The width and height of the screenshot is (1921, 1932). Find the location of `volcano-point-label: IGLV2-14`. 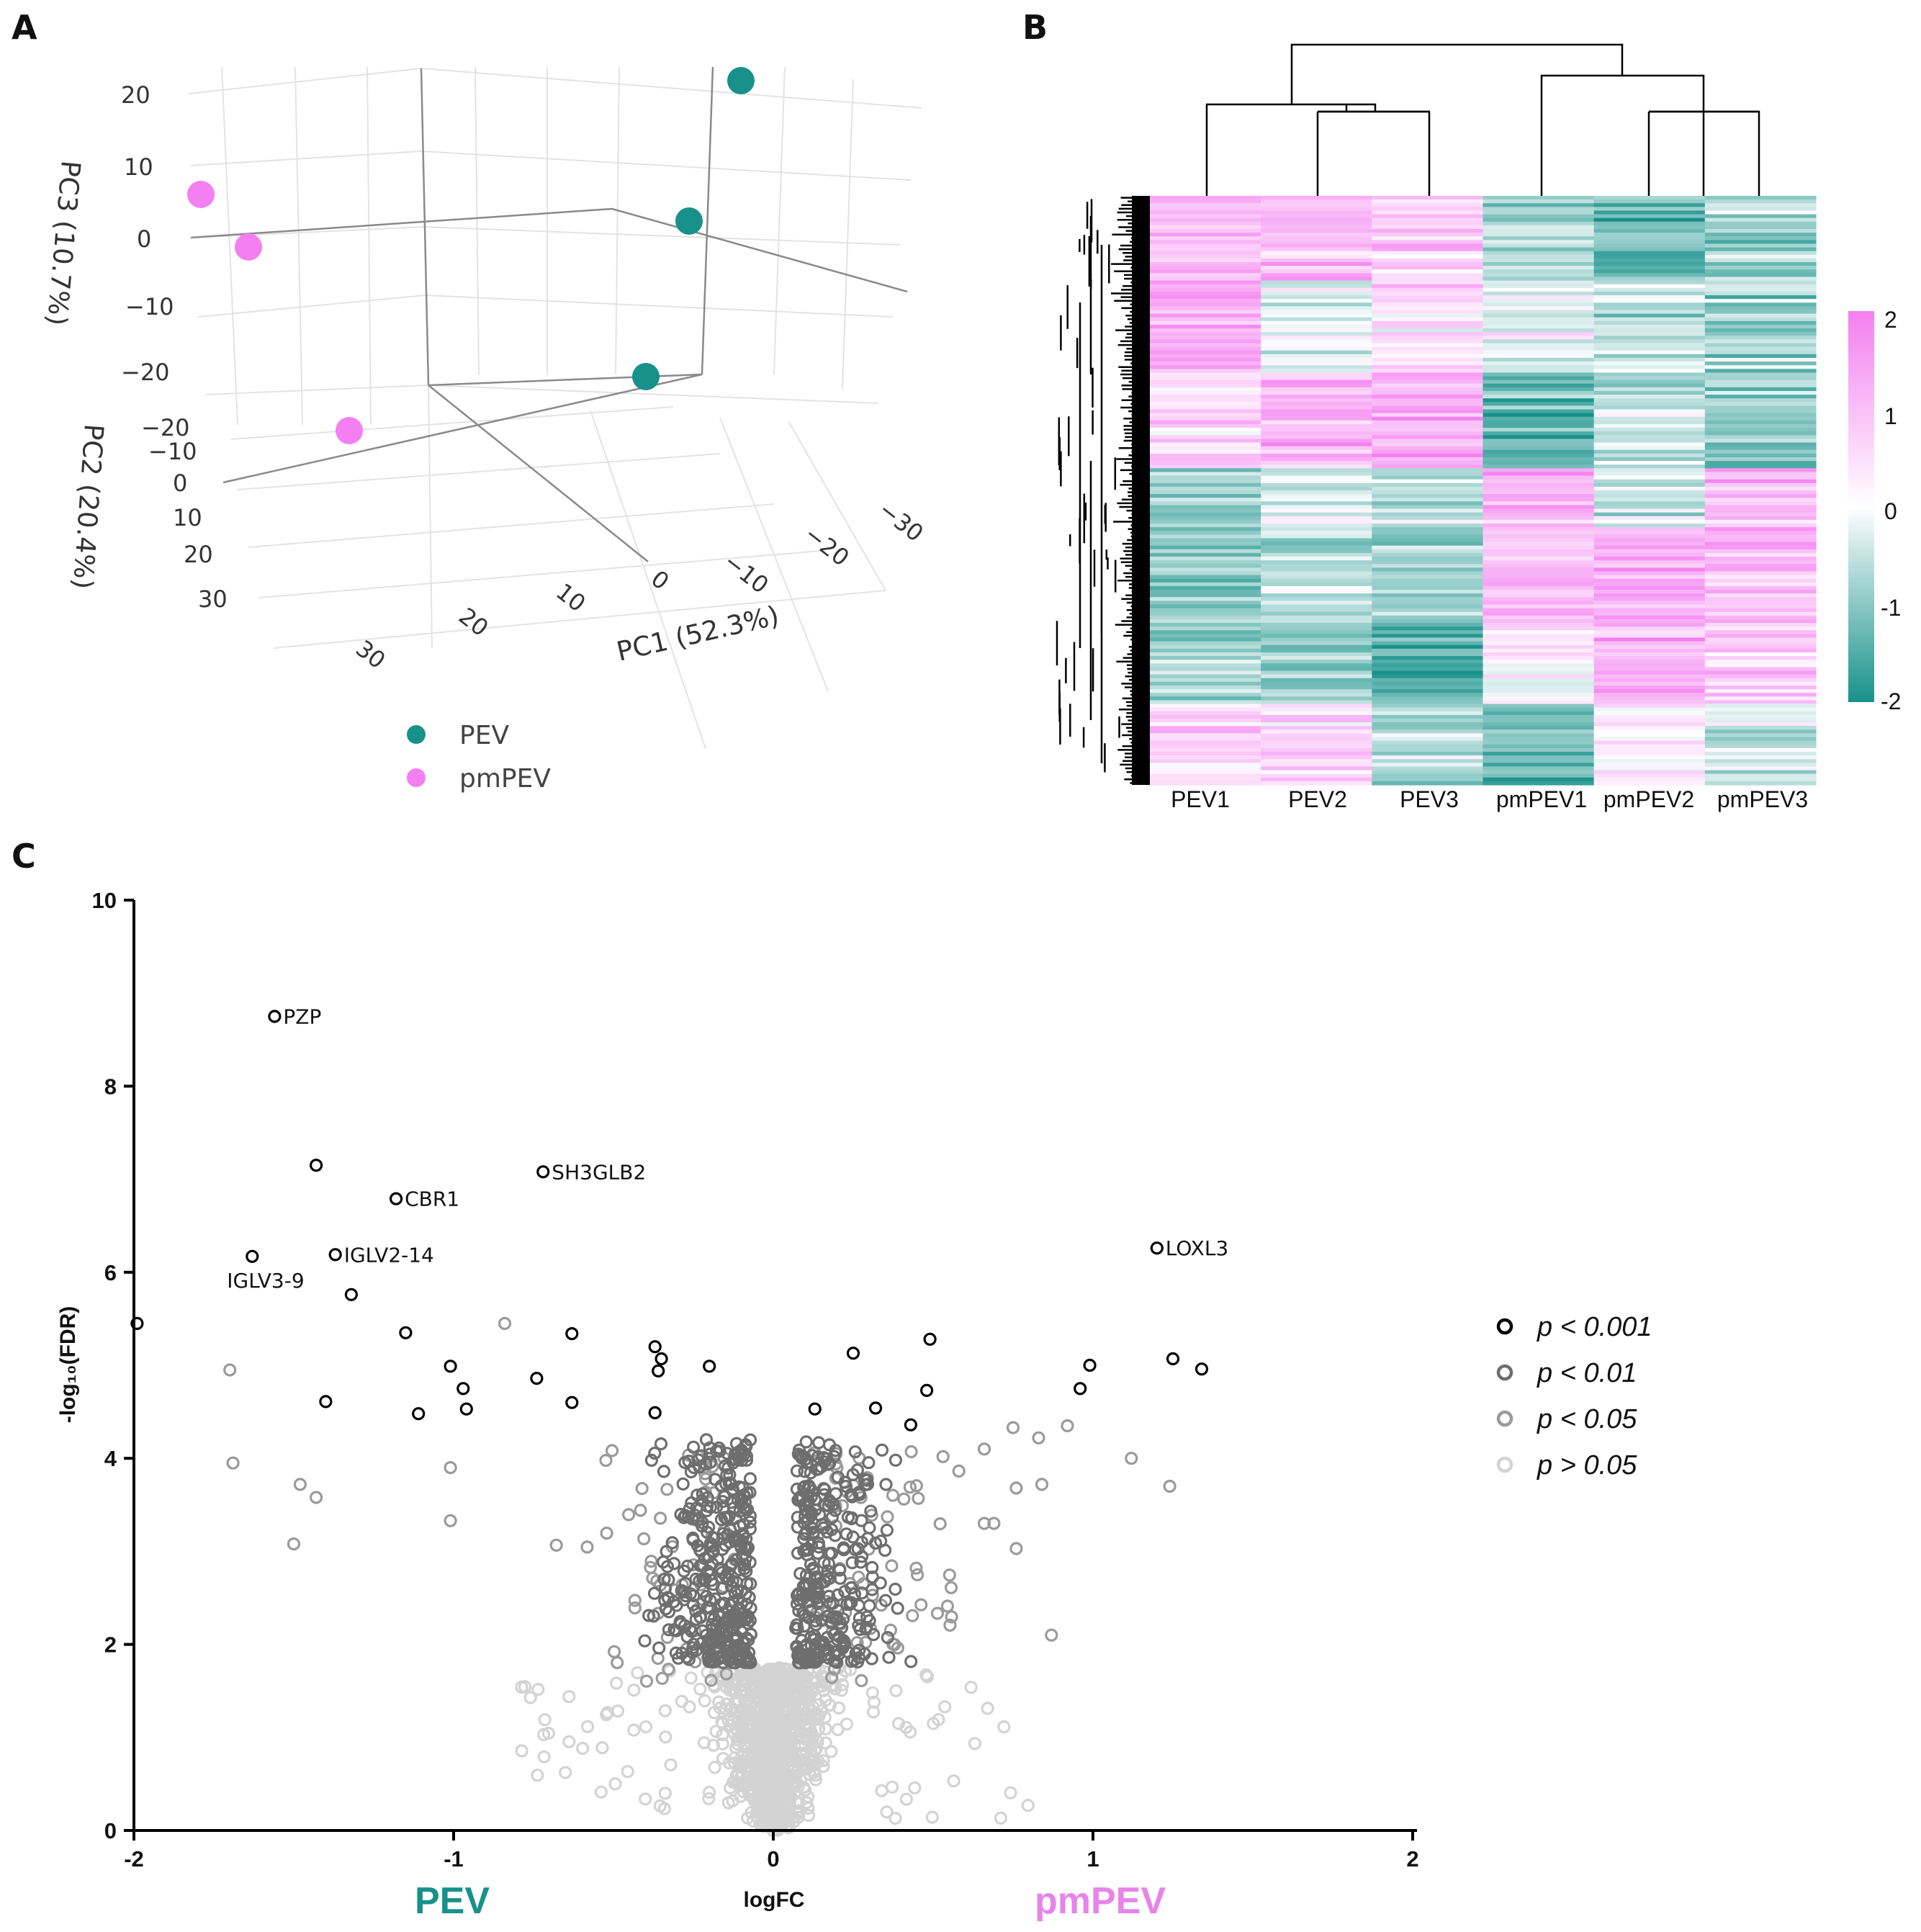

volcano-point-label: IGLV2-14 is located at coordinates (389, 1255).